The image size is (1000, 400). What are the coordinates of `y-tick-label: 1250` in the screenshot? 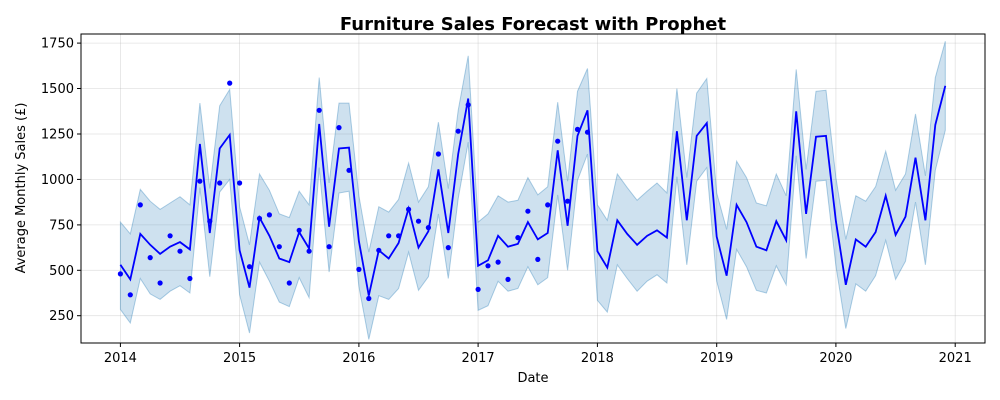 It's located at (57, 135).